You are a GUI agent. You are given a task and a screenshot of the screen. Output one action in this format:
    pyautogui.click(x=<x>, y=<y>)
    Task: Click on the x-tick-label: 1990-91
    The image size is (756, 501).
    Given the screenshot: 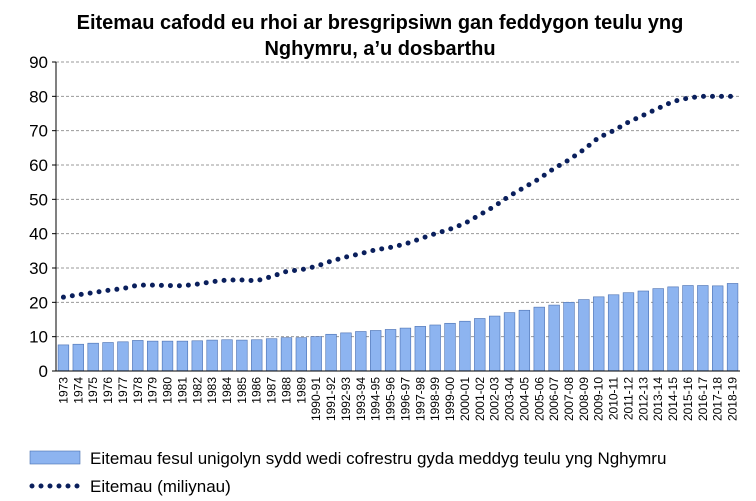 What is the action you would take?
    pyautogui.click(x=316, y=399)
    